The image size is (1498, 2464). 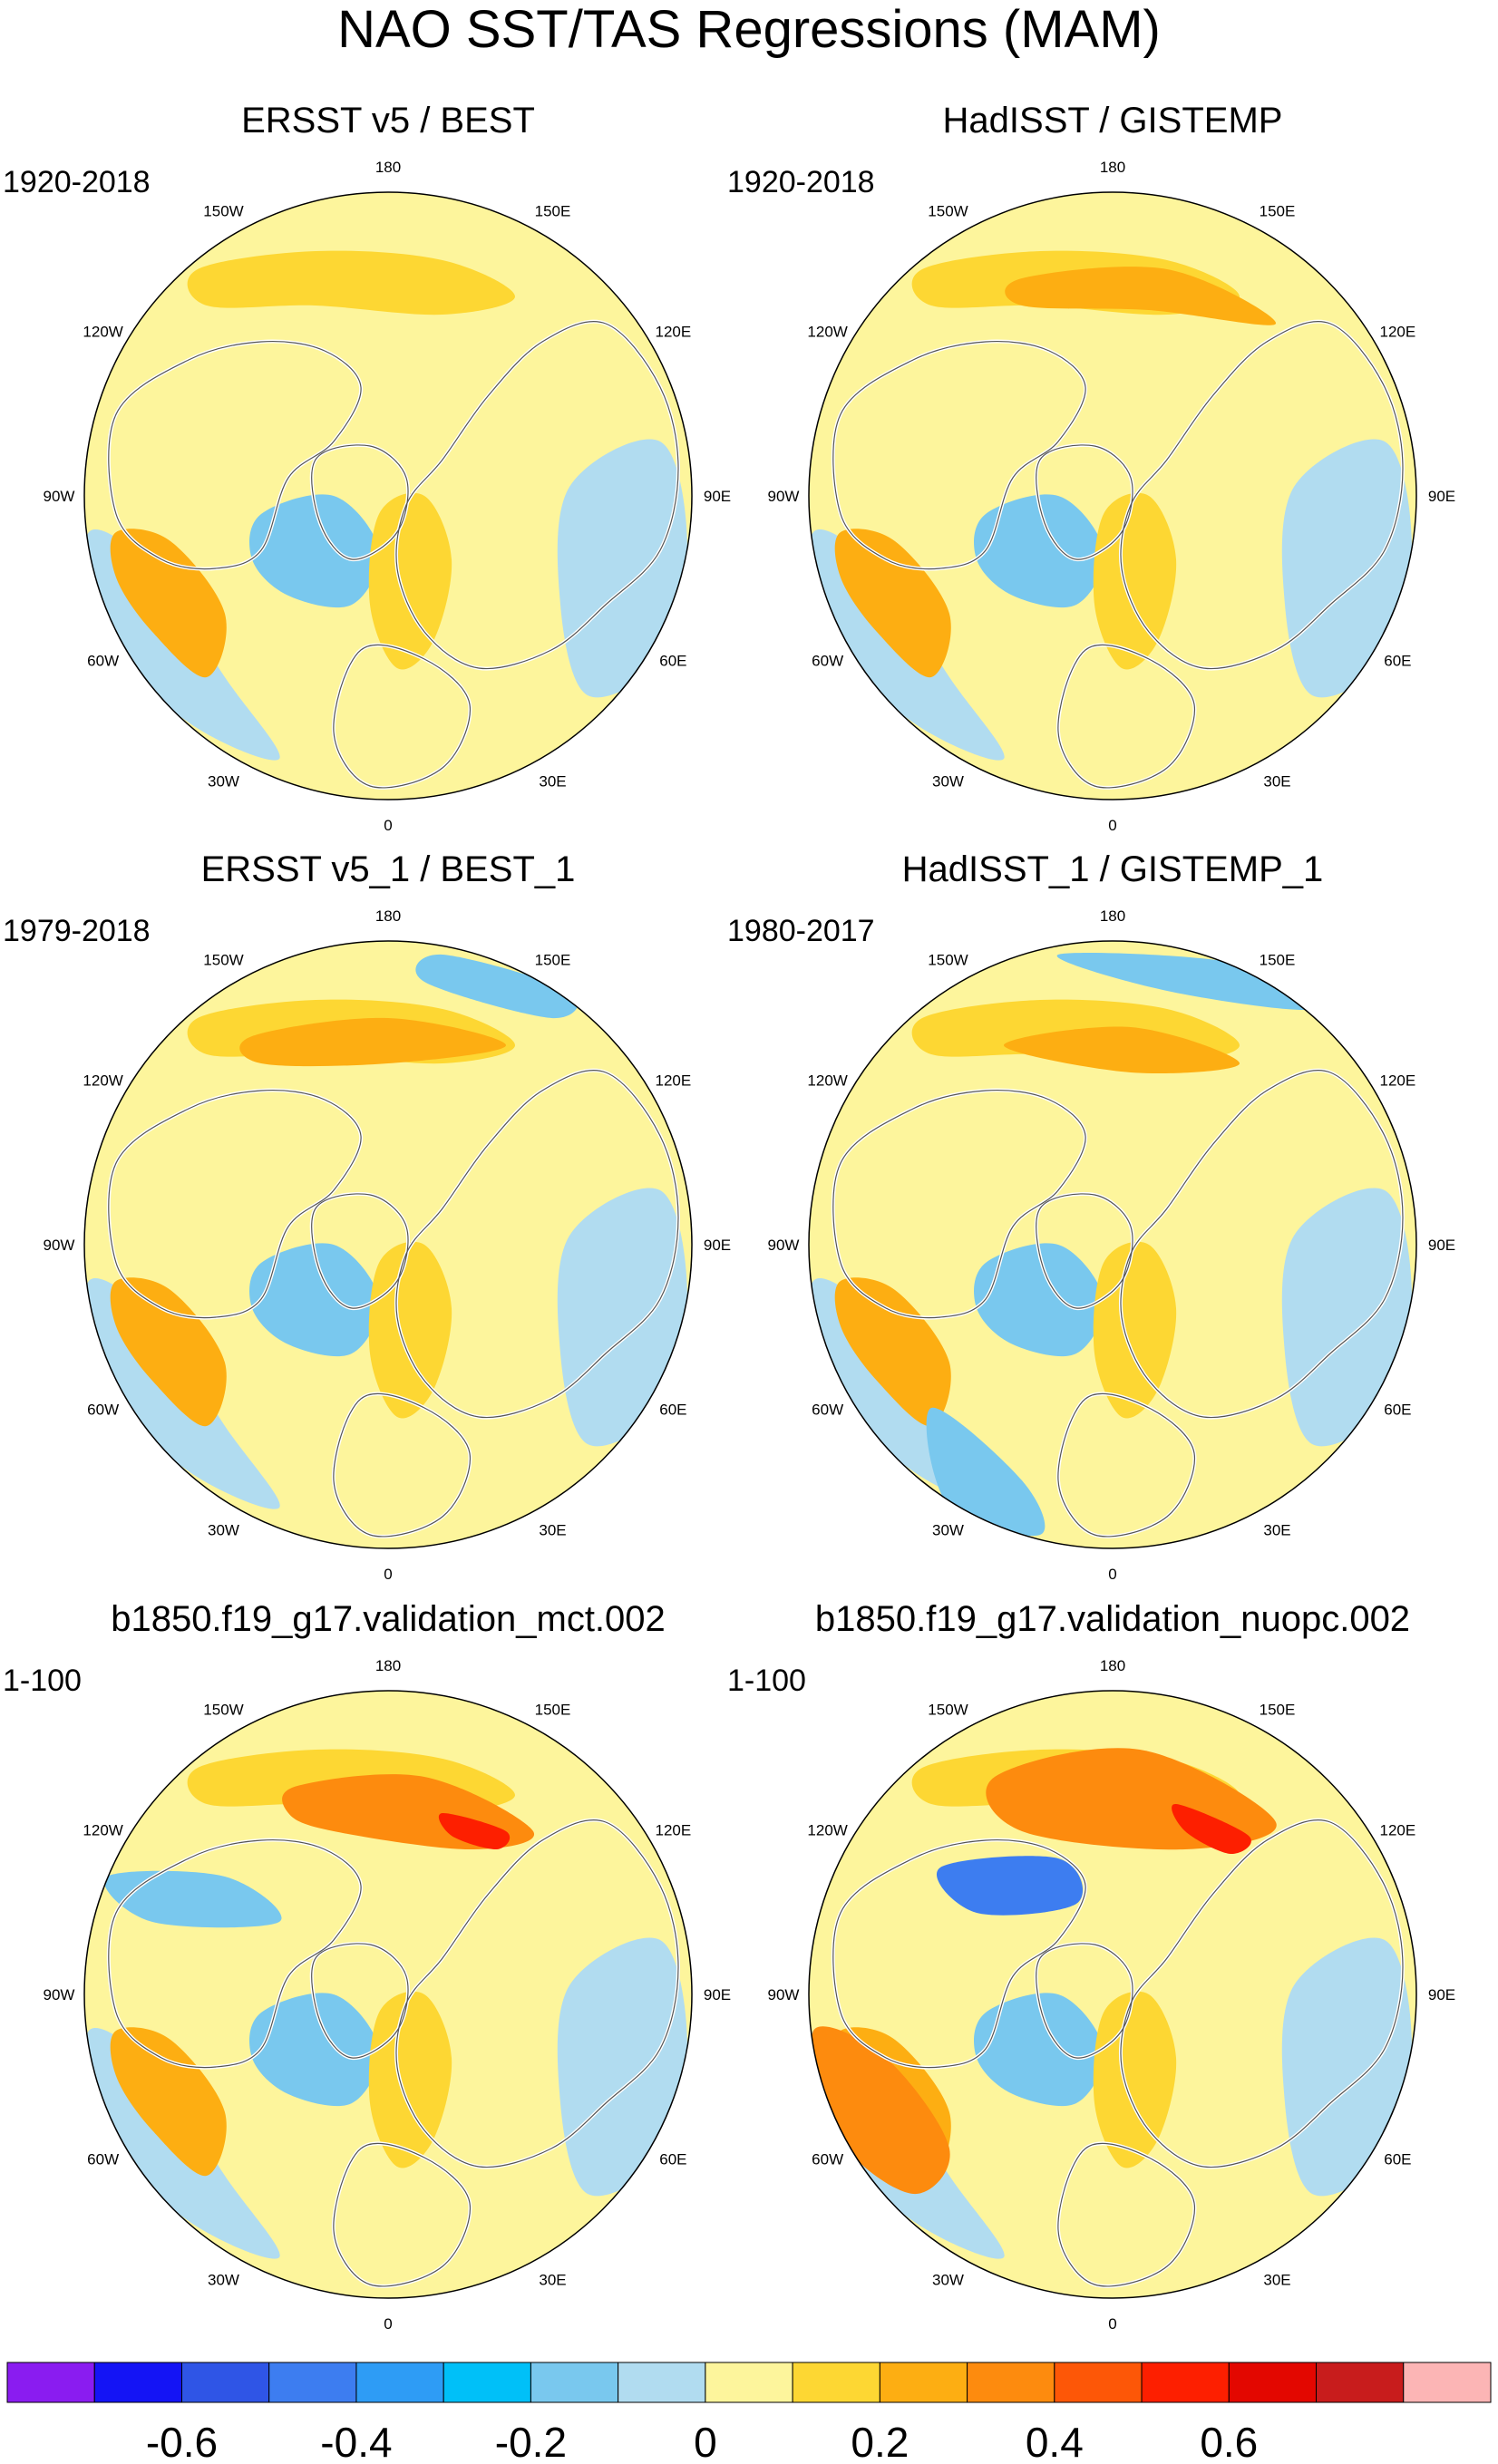 I want to click on colorbar-tick-label: 0.4, so click(x=1055, y=2441).